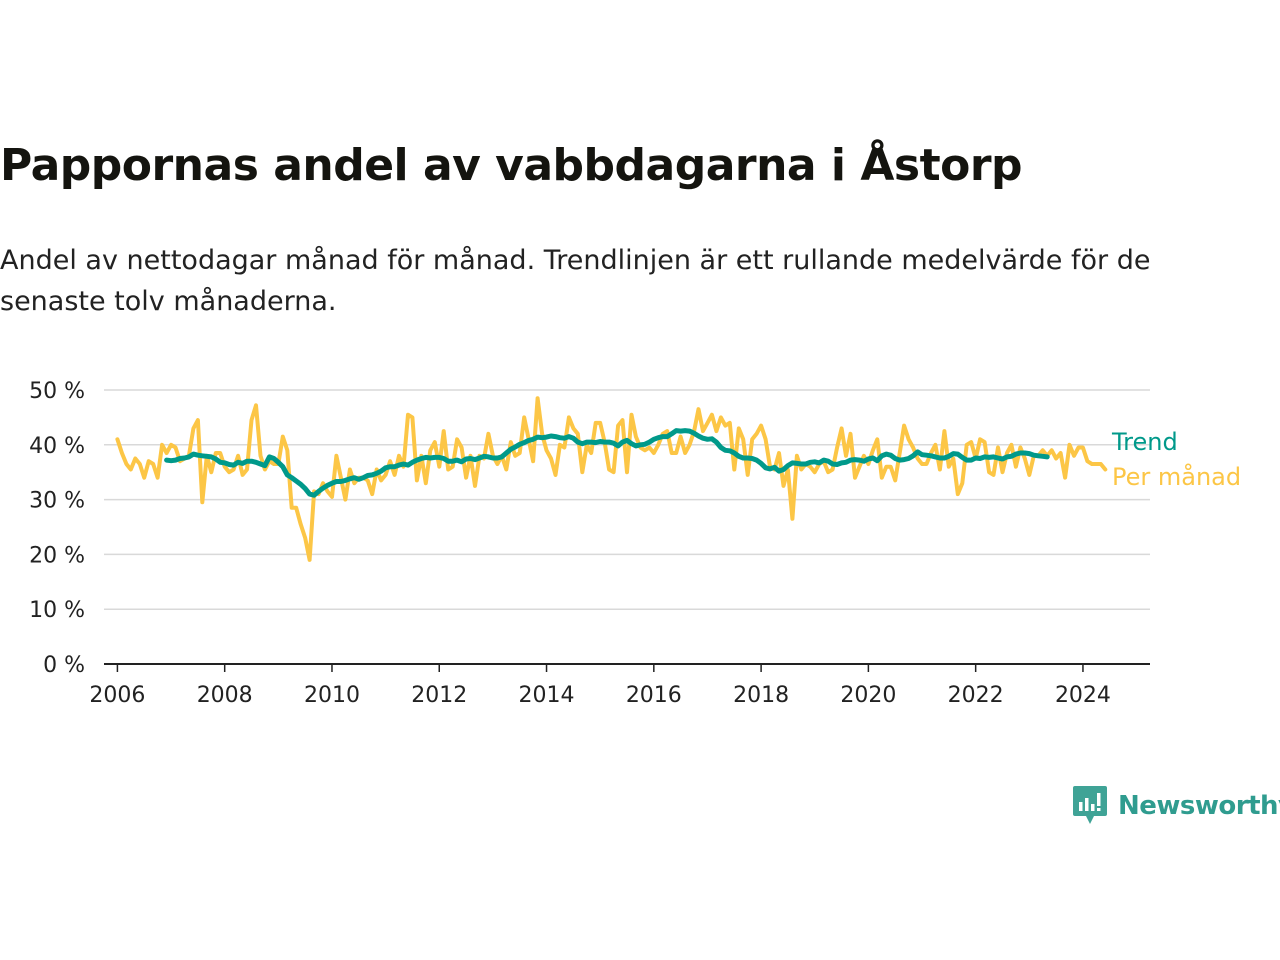 This screenshot has height=960, width=1280. I want to click on x-tick-label: 2012, so click(439, 695).